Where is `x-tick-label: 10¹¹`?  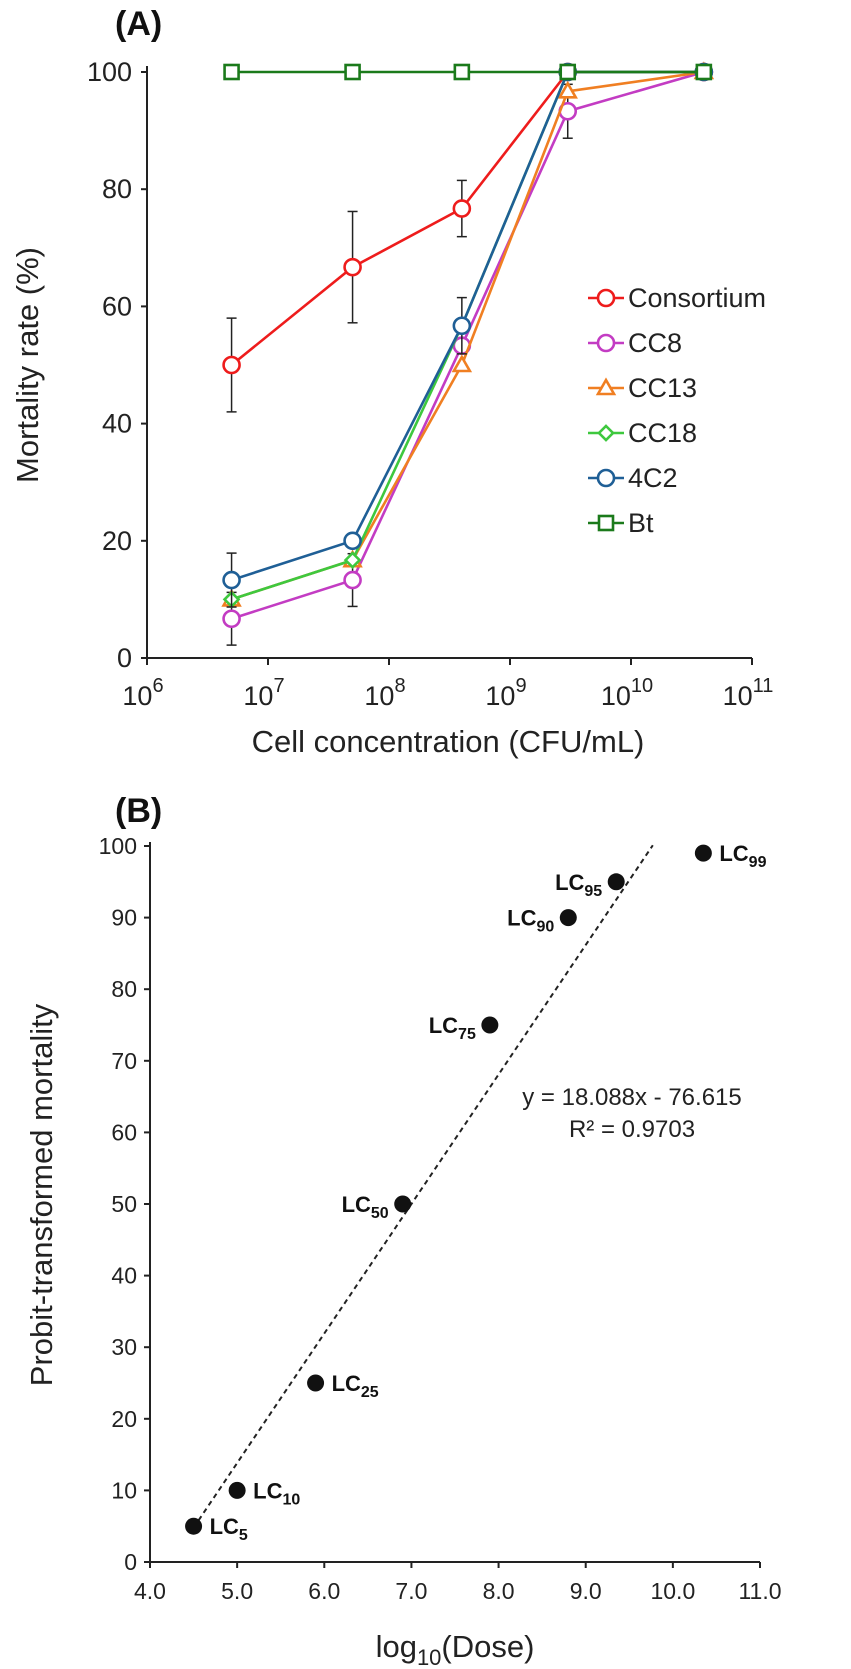
x-tick-label: 10¹¹ is located at coordinates (748, 693).